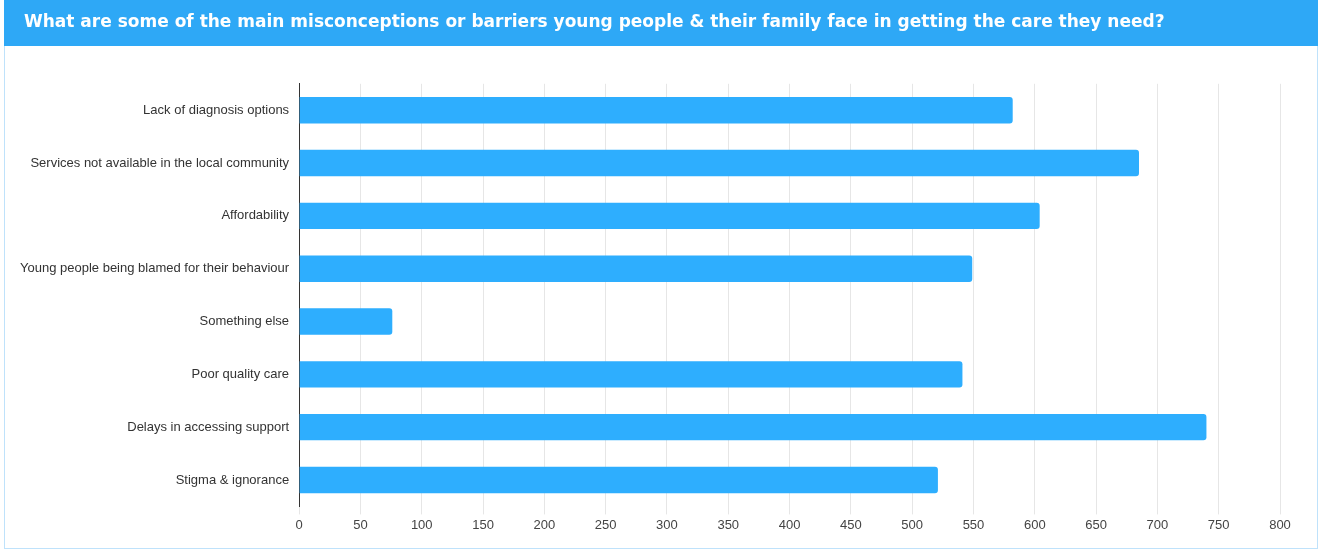 The width and height of the screenshot is (1322, 549). What do you see at coordinates (789, 524) in the screenshot?
I see `x-tick-label: 400` at bounding box center [789, 524].